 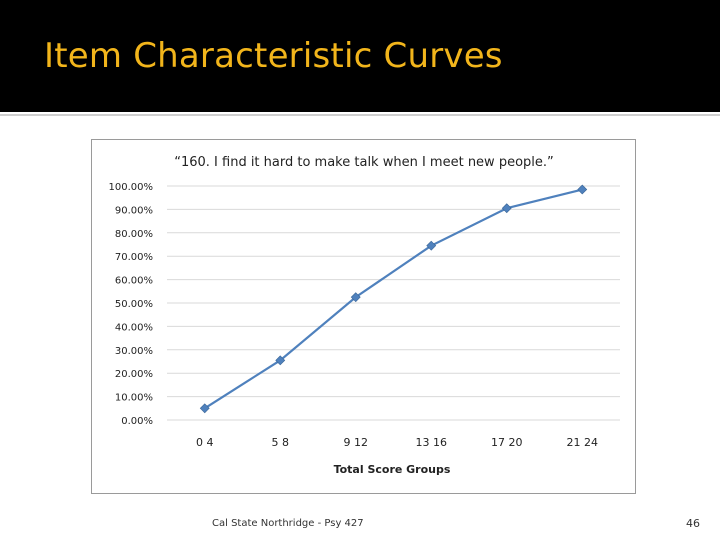 I want to click on x-tick-label: 5 8, so click(x=281, y=442).